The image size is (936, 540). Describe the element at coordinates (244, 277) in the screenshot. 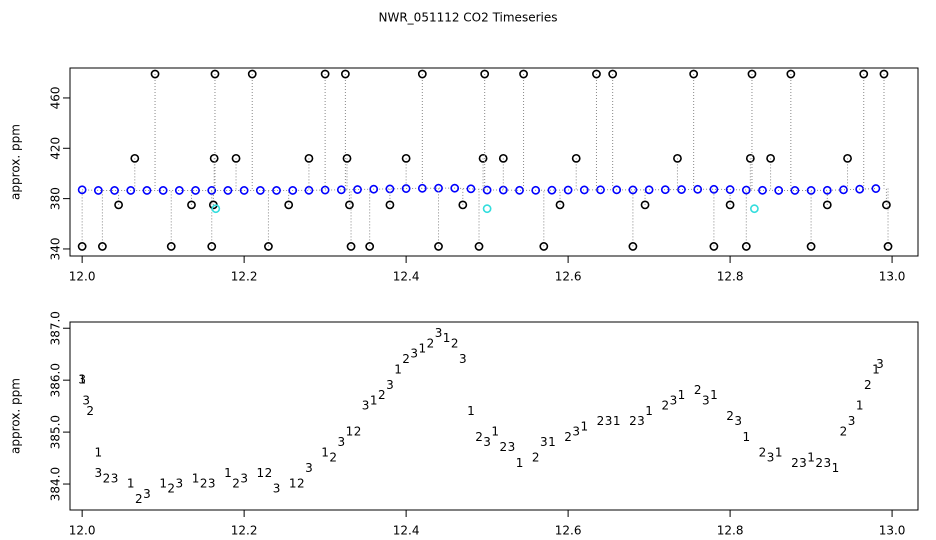

I see `x-tick-label: 12.2` at that location.